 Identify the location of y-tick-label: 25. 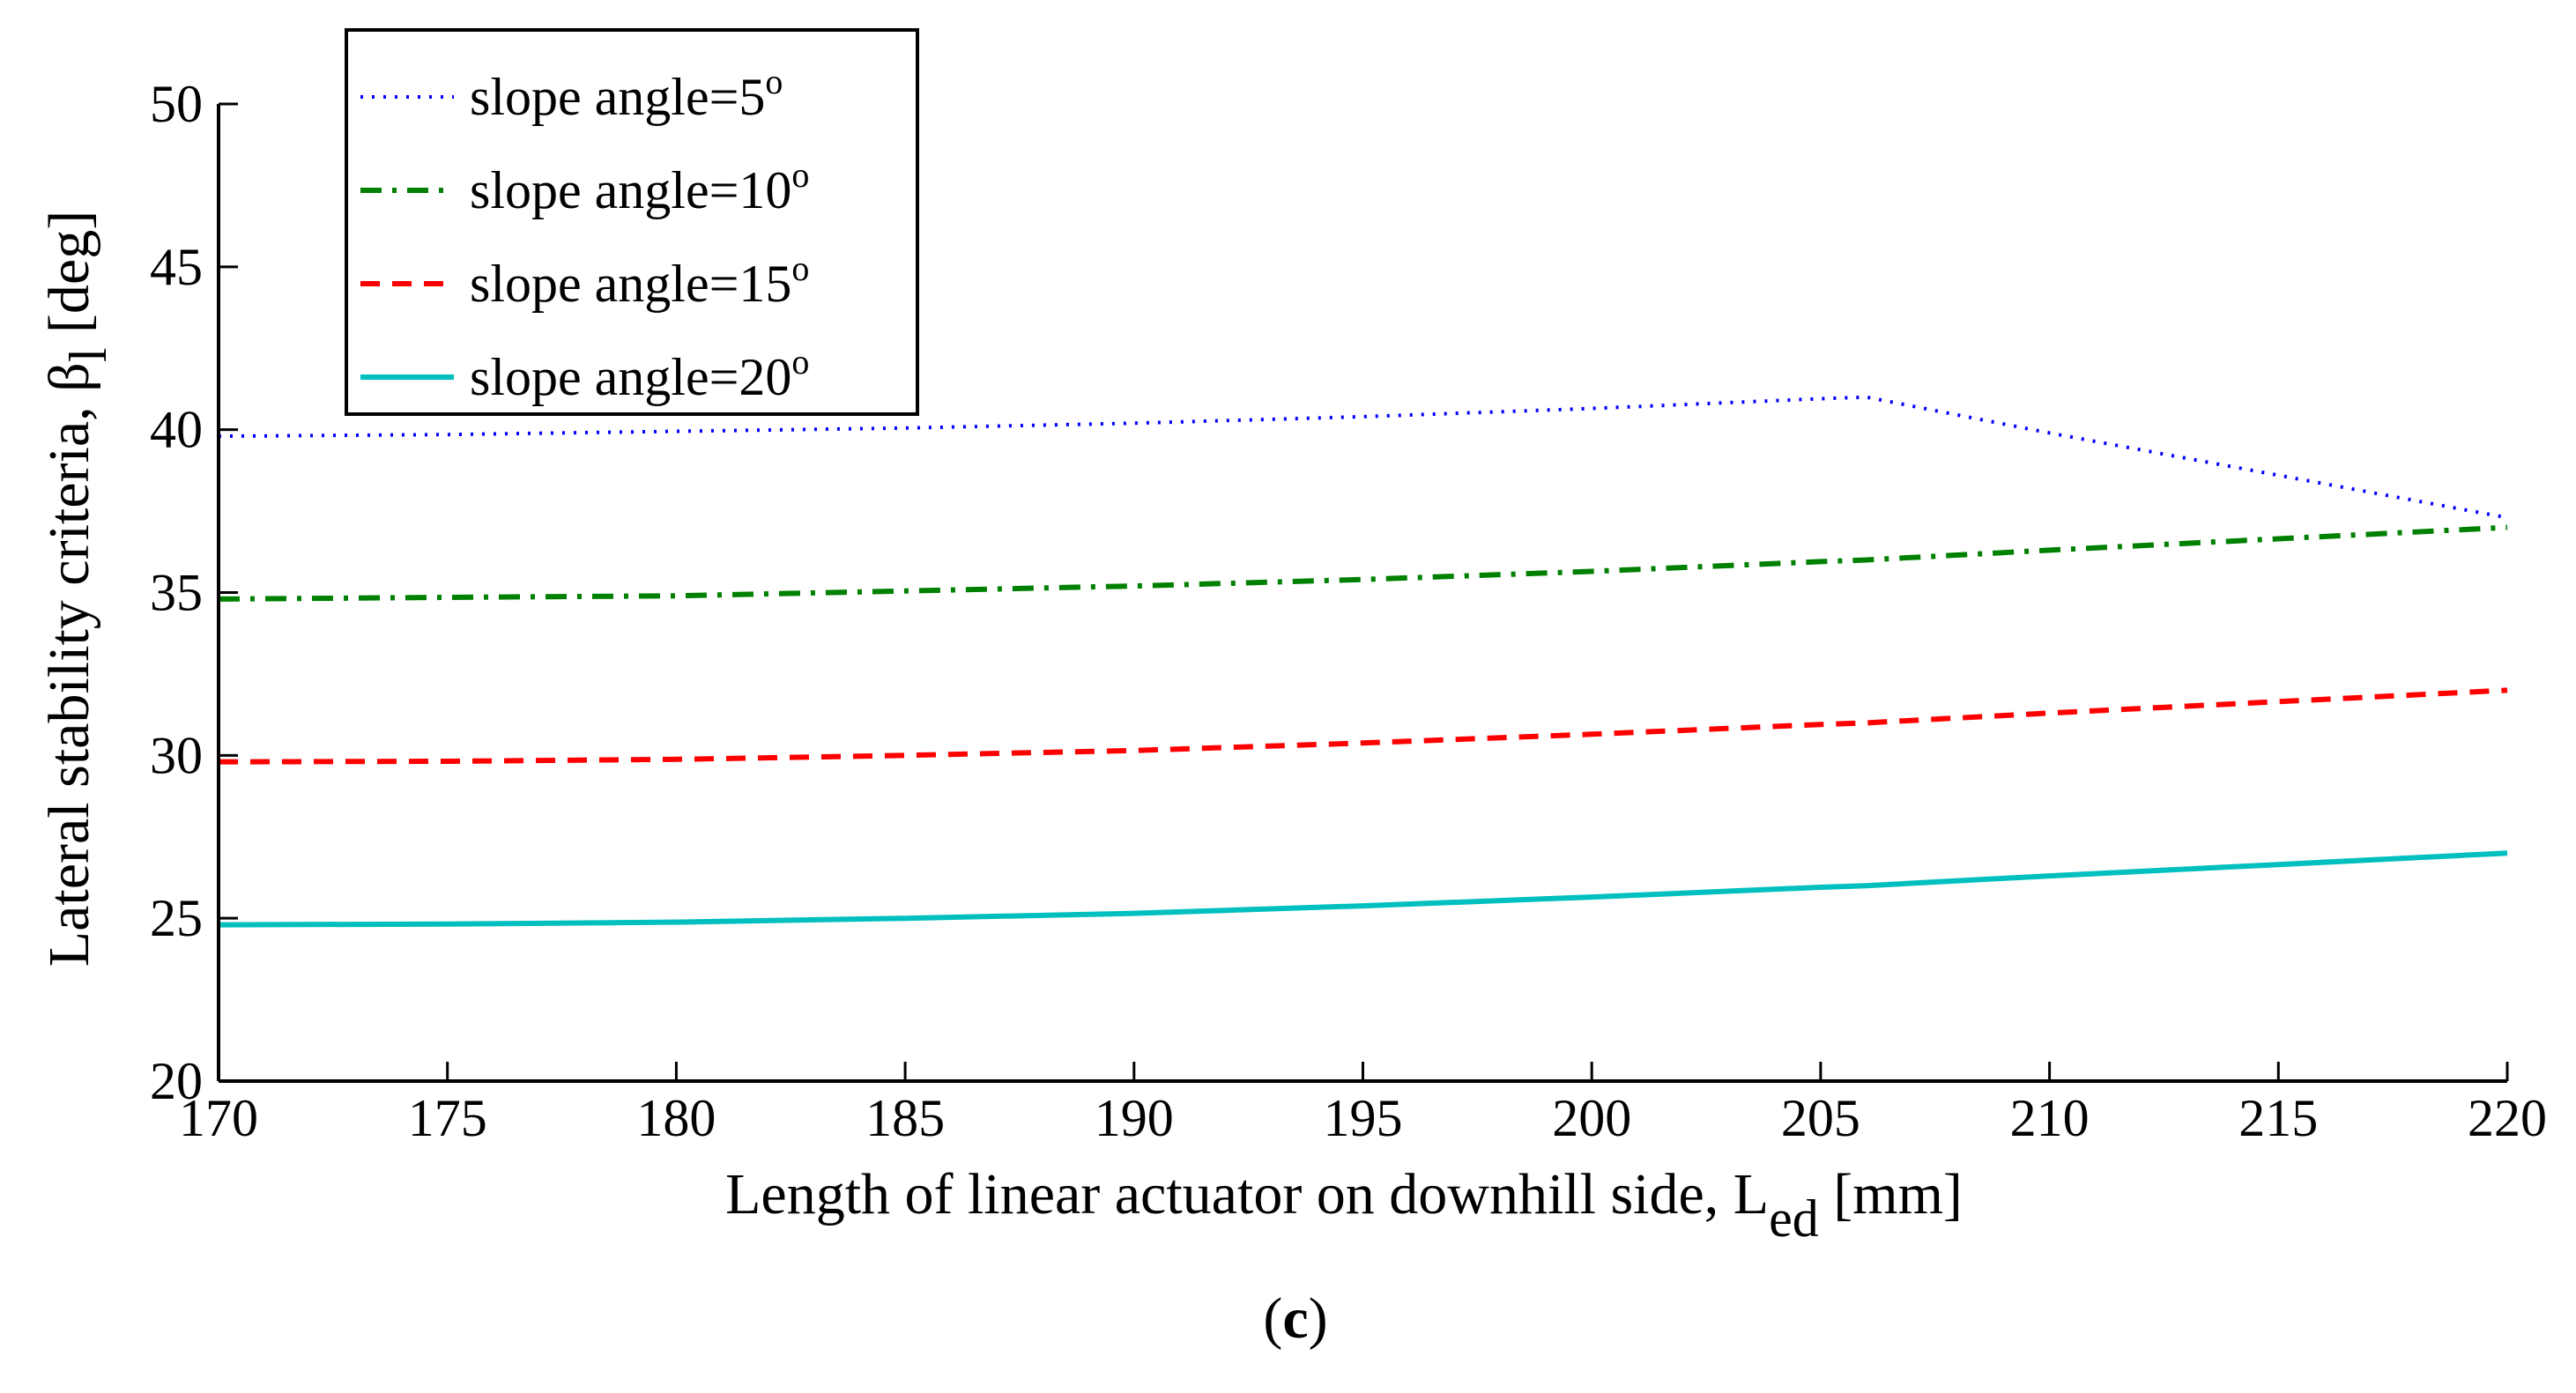
(176, 918).